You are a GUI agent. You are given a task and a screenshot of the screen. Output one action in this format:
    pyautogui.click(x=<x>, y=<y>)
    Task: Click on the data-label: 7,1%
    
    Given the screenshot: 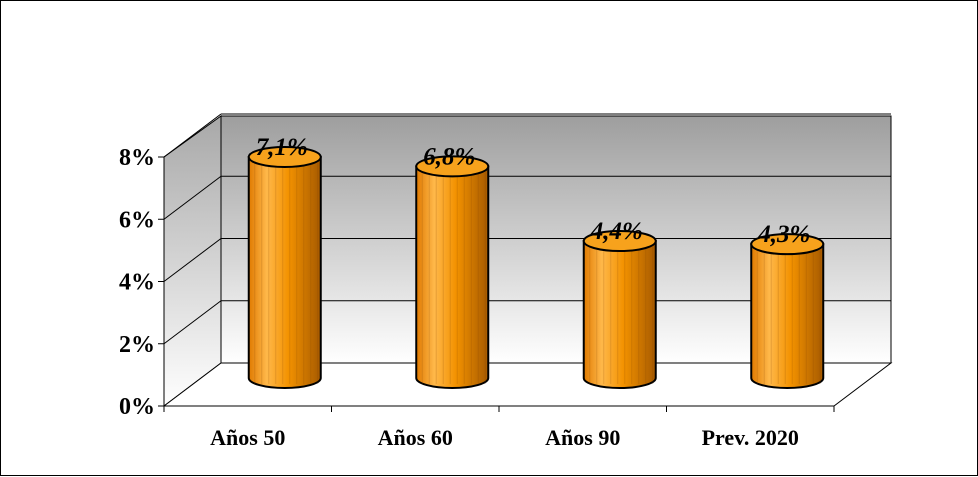 What is the action you would take?
    pyautogui.click(x=282, y=147)
    